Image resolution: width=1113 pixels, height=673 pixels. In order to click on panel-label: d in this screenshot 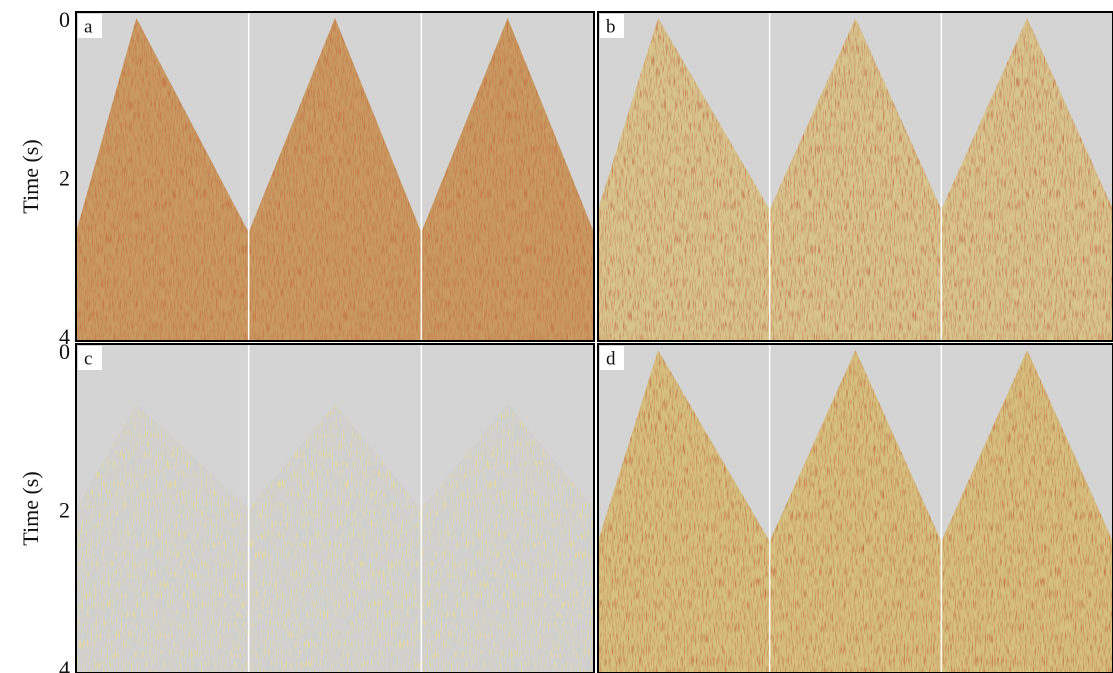, I will do `click(611, 358)`.